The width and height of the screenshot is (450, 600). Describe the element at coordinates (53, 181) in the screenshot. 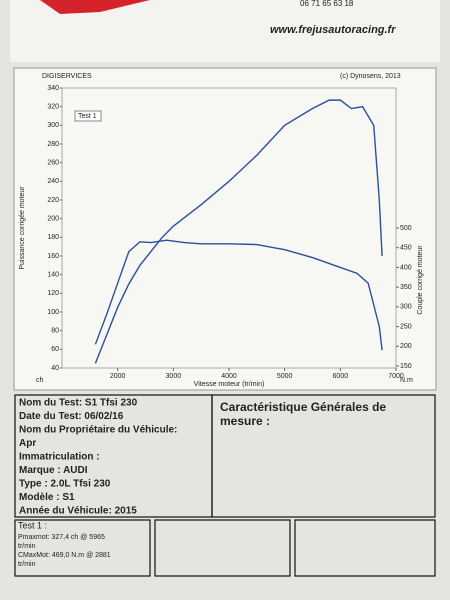

I see `y-tick-label: 240` at that location.